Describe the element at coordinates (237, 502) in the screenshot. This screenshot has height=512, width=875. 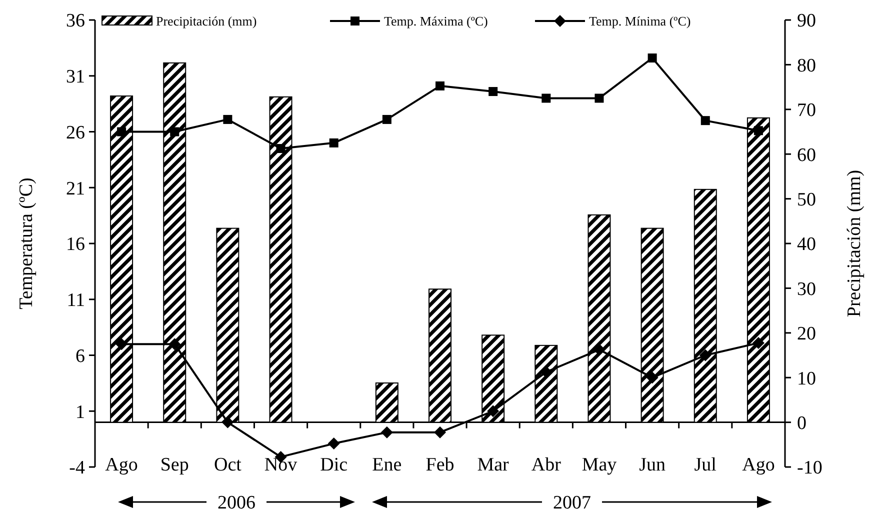
I see `text: 2006` at that location.